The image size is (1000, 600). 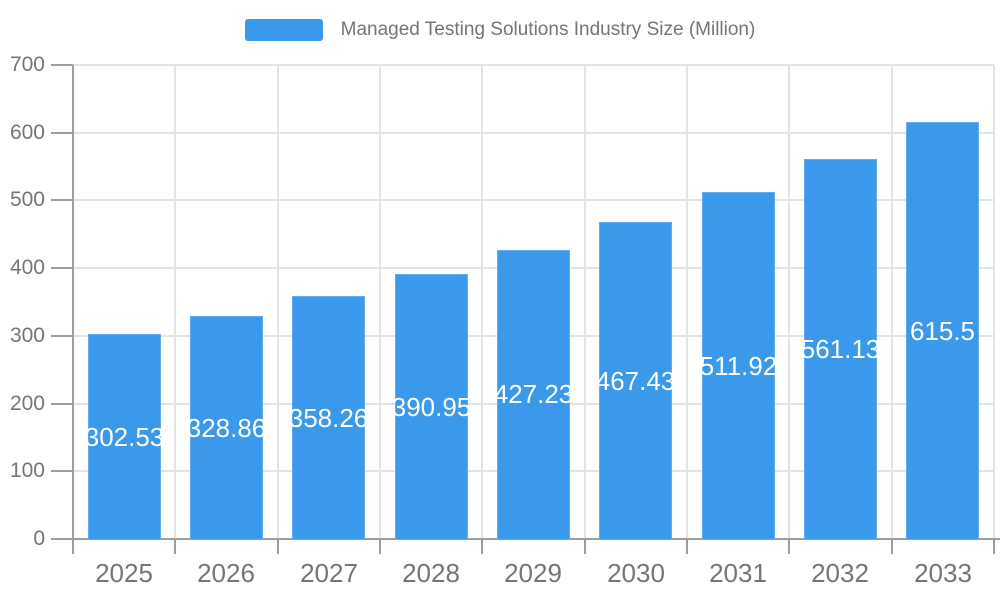 I want to click on x-axis-label: 2032, so click(x=840, y=573).